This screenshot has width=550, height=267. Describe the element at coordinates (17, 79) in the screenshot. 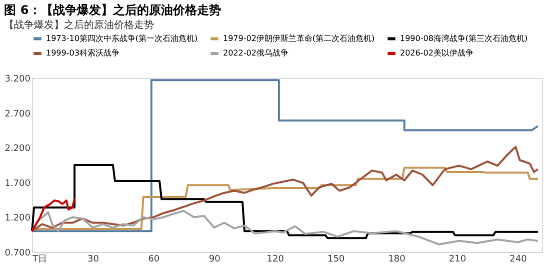

I see `y-tick-label: 3.200` at that location.